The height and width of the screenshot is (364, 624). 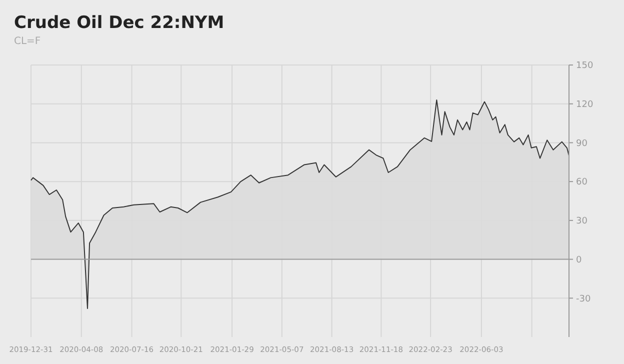 I want to click on y-tick-label: 150, so click(x=585, y=66).